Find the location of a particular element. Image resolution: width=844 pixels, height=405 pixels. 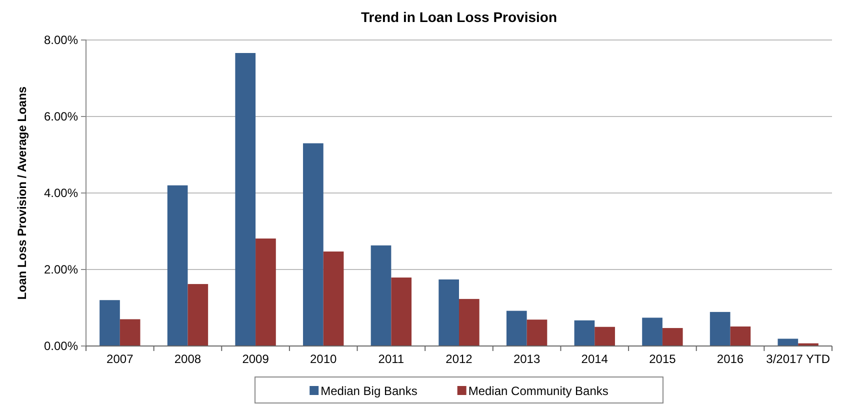

legend-label: Median Big Banks is located at coordinates (369, 391).